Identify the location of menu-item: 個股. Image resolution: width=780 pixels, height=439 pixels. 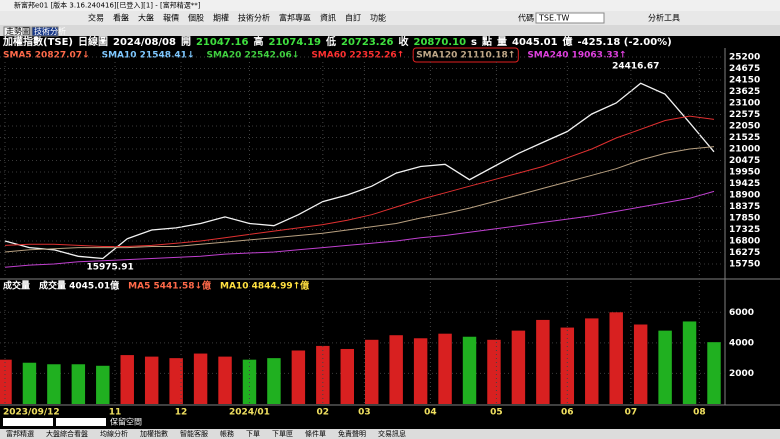
(196, 18).